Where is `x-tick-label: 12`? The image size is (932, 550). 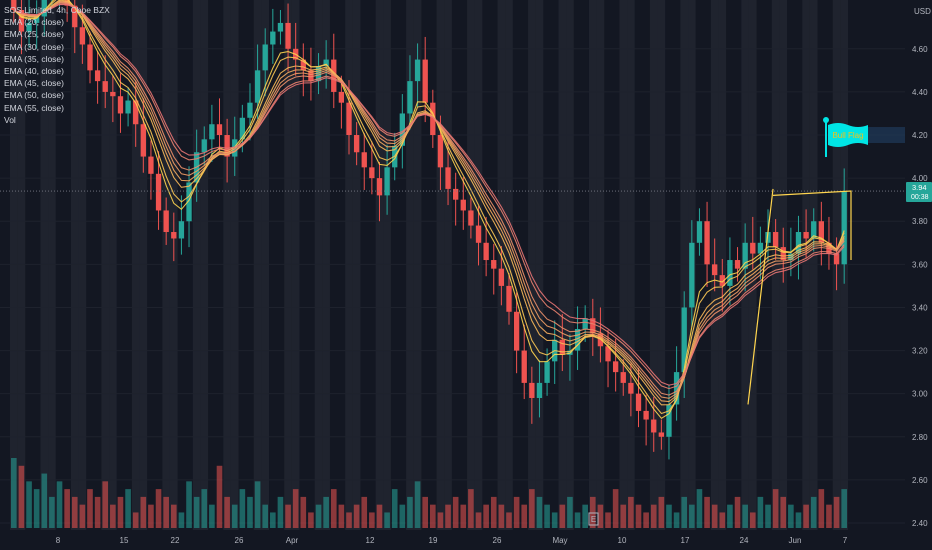
x-tick-label: 12 is located at coordinates (370, 540).